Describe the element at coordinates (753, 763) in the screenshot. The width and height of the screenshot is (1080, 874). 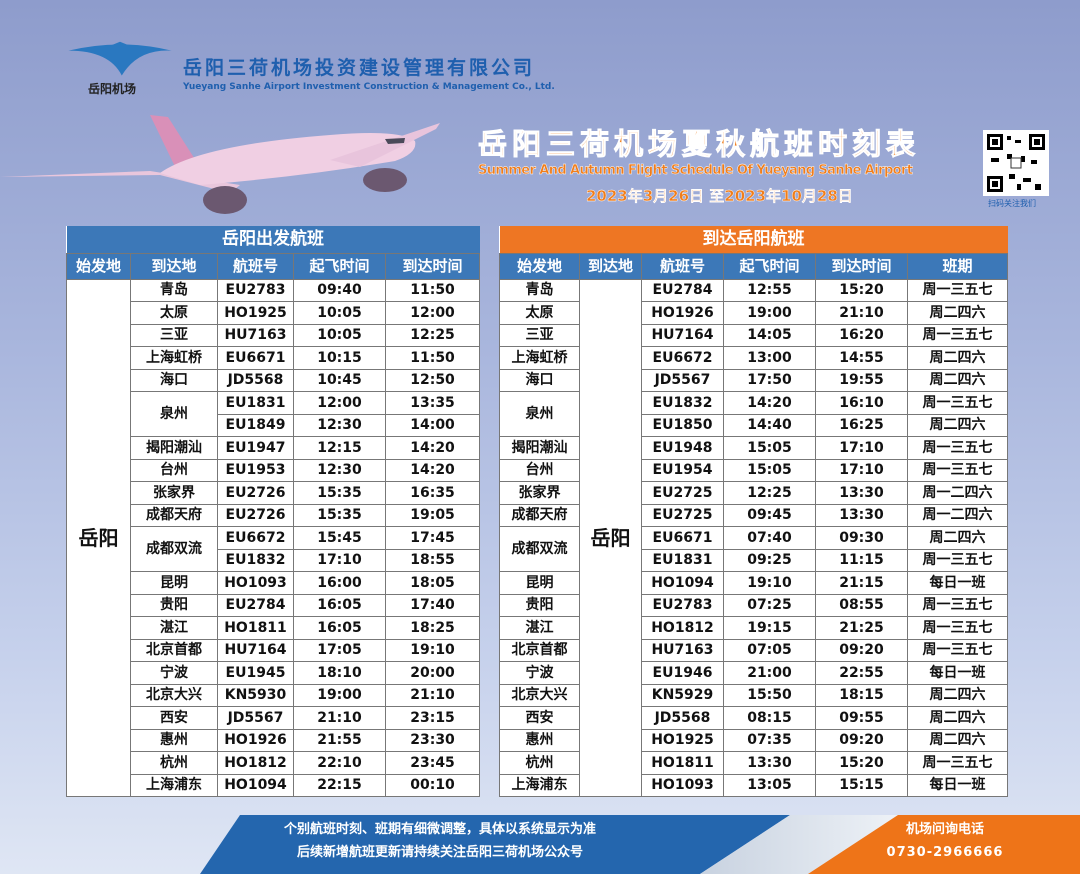
I see `flight-row: 杭州 HO1811 13:30 15:20 周一三五七` at that location.